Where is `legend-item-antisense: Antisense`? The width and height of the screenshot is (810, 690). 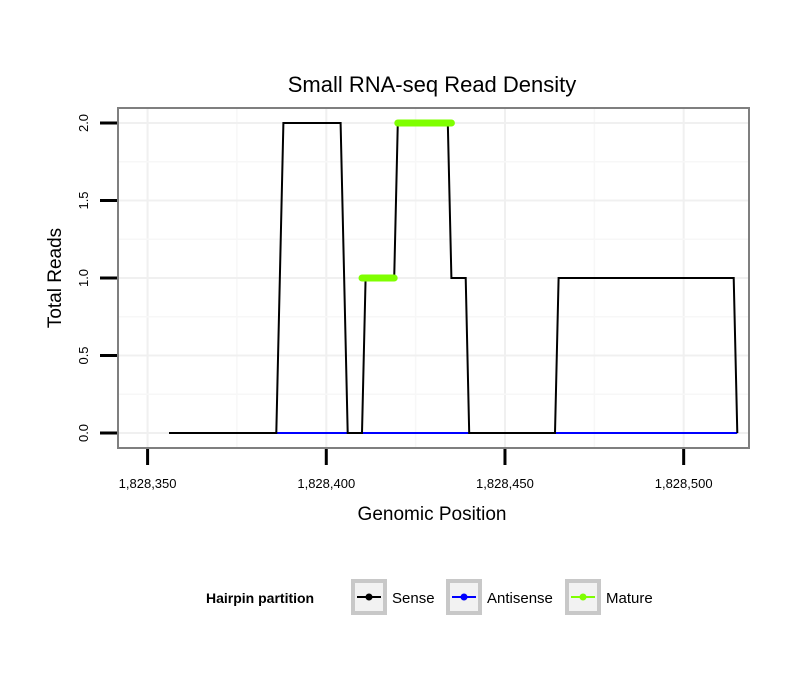
legend-item-antisense: Antisense is located at coordinates (499, 597).